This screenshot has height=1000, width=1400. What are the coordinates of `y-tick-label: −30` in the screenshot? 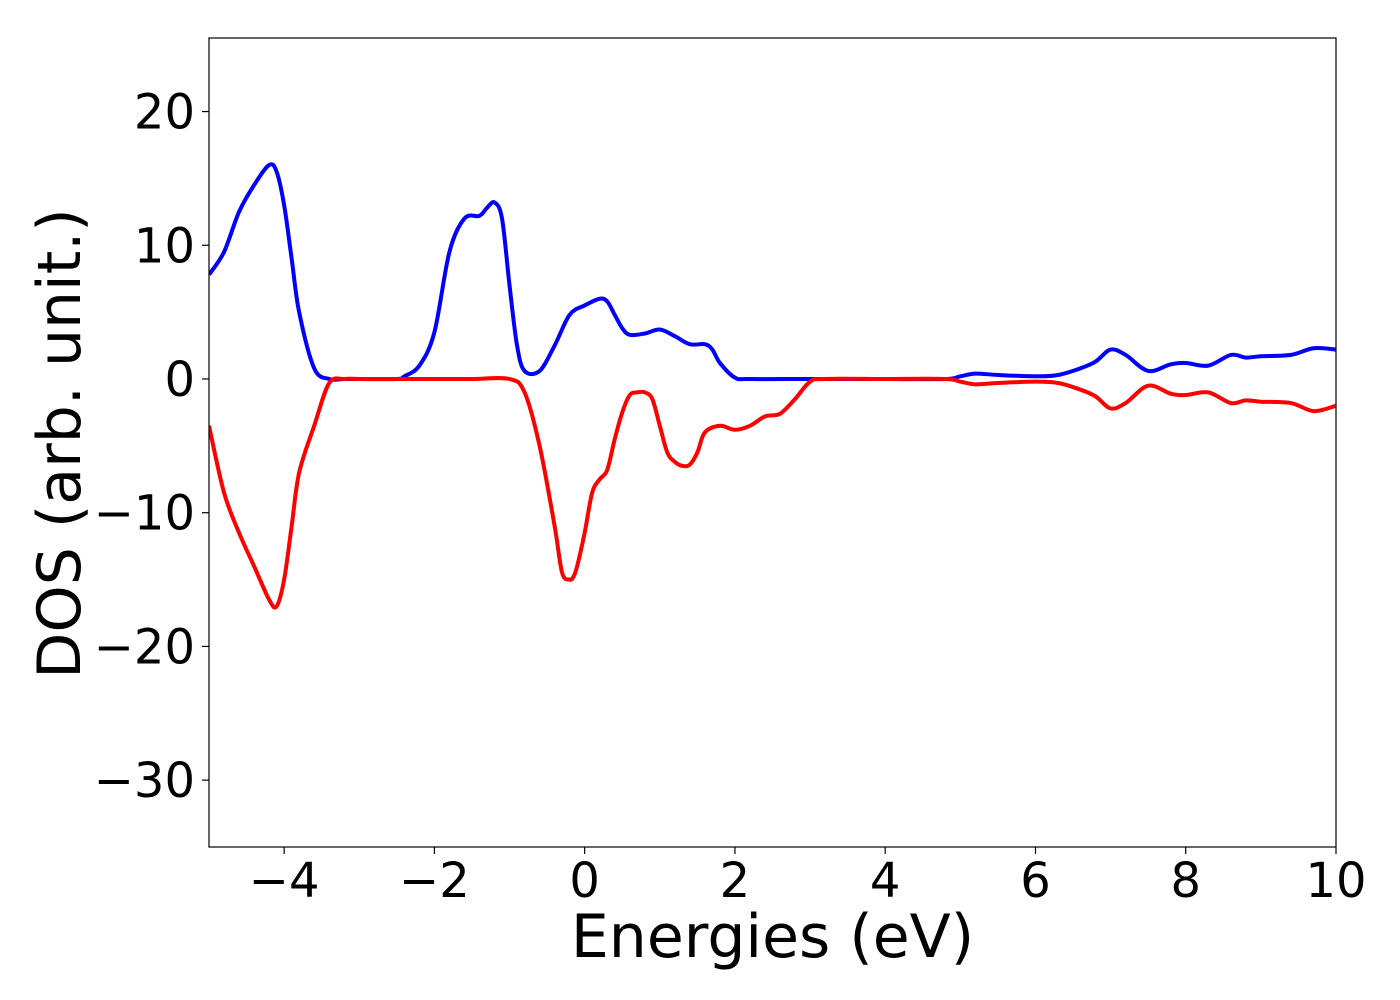 It's located at (144, 781).